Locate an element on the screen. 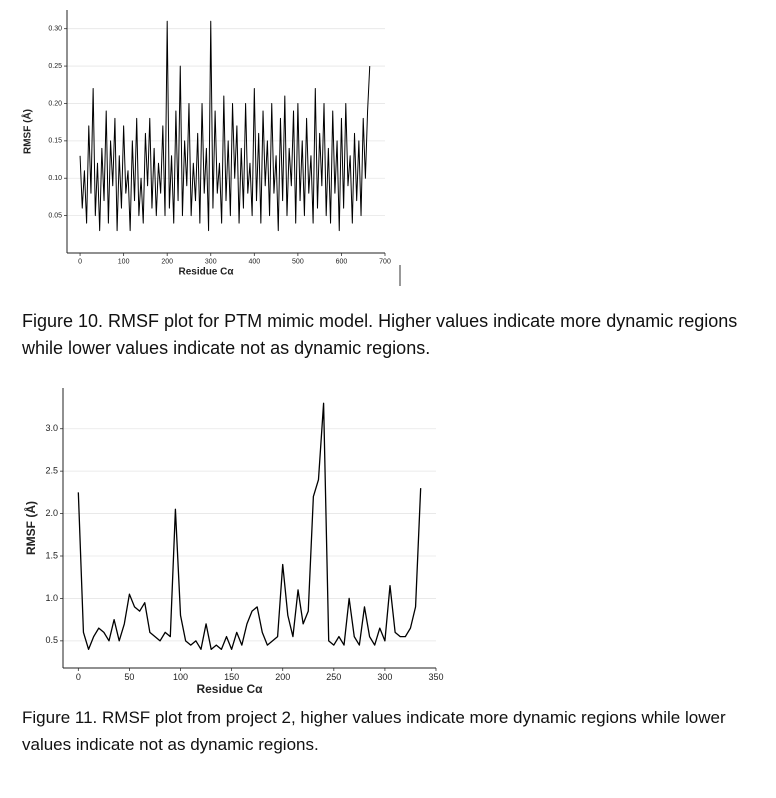  y-tick-label: 0.25 is located at coordinates (55, 66).